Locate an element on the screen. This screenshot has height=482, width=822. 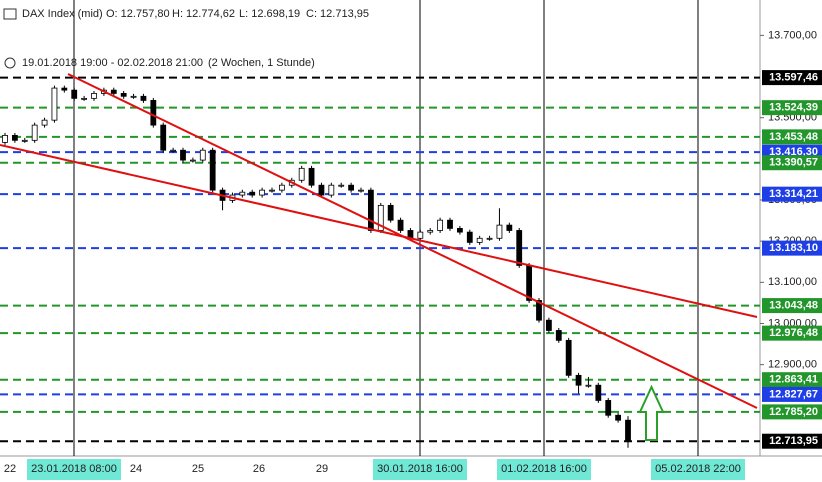
x-tick-label: 22 is located at coordinates (10, 469).